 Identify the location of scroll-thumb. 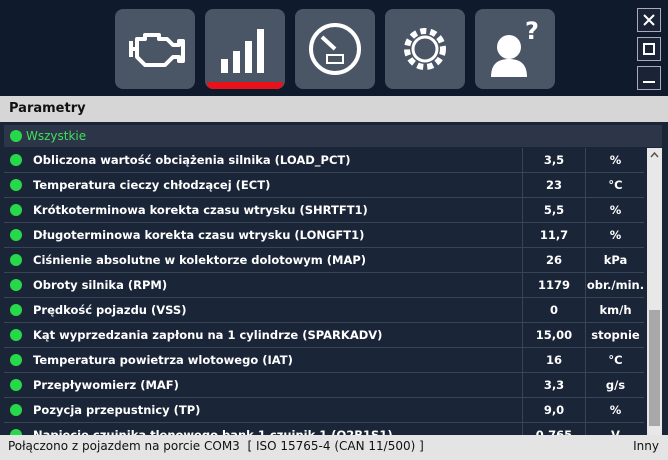
(654, 368).